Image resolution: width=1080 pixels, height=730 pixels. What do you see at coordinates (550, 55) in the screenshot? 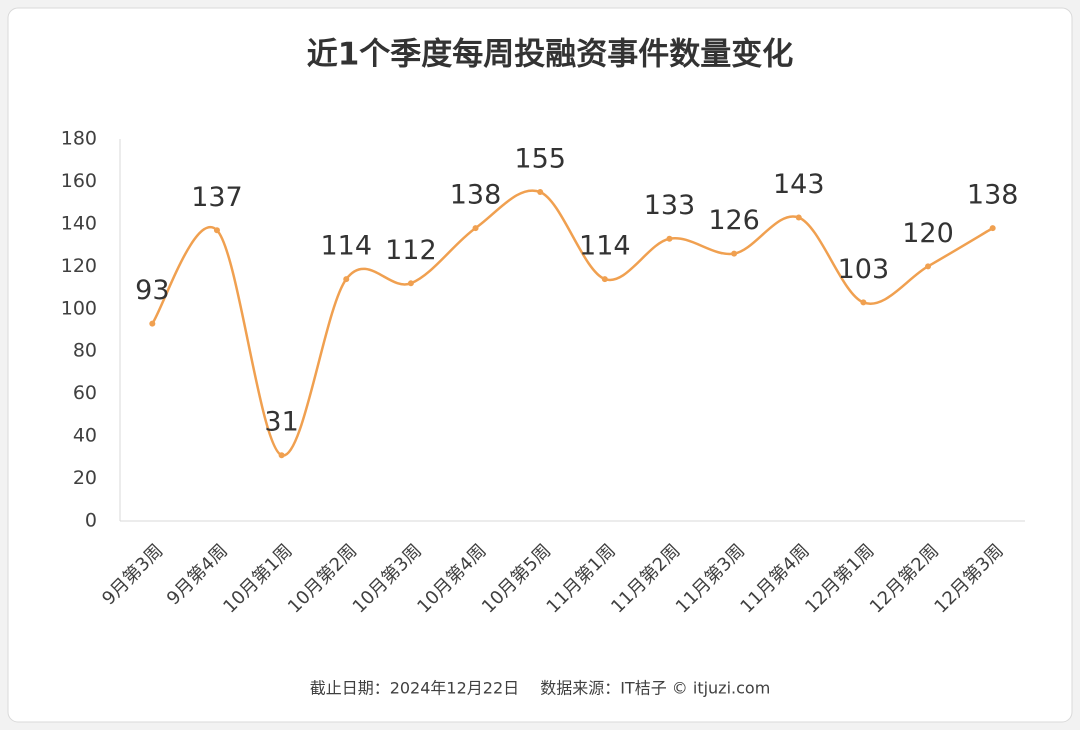
I see `chart-title: 近1个季度每周投融资事件数量变化` at bounding box center [550, 55].